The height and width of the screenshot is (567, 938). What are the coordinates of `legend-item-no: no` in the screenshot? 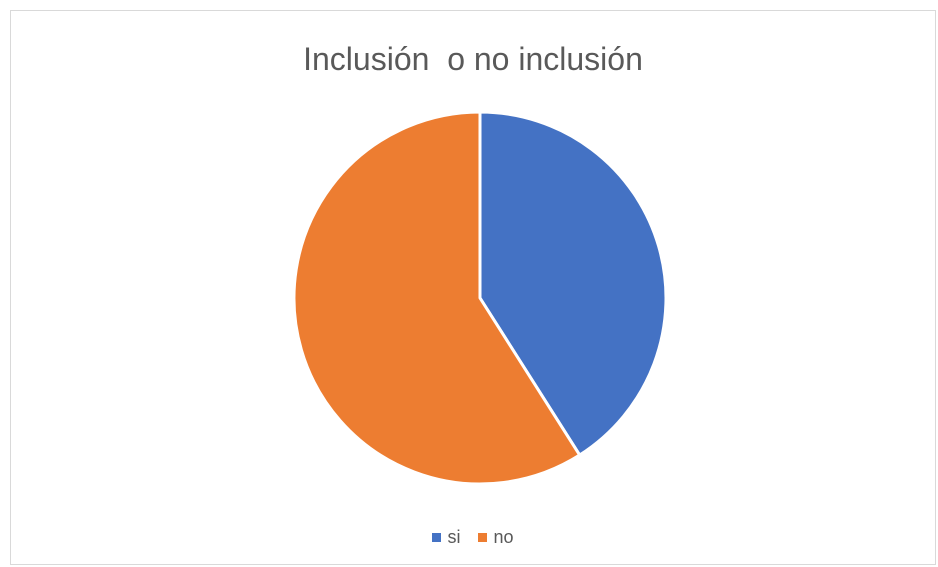 It's located at (496, 537).